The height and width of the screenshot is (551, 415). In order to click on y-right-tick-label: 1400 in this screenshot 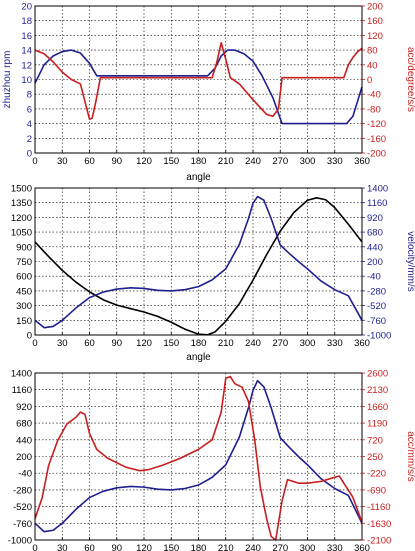, I will do `click(377, 189)`.